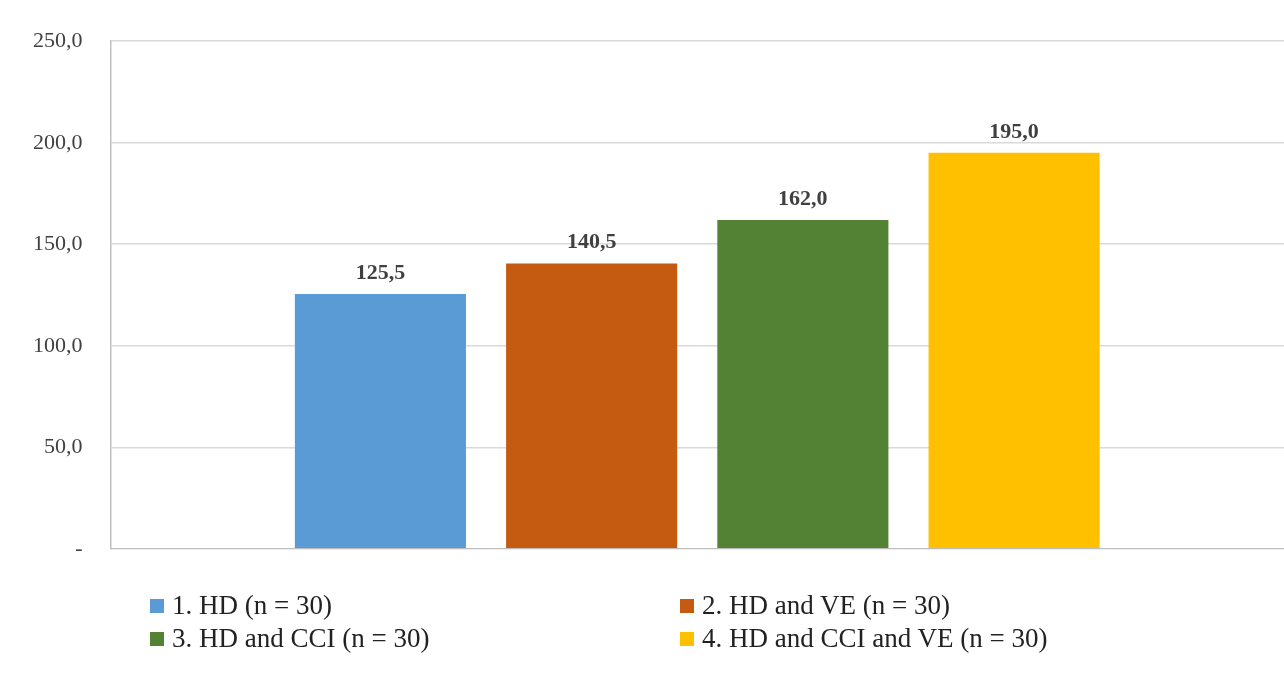 The image size is (1284, 679). What do you see at coordinates (63, 446) in the screenshot?
I see `y-tick-label: 50,0` at bounding box center [63, 446].